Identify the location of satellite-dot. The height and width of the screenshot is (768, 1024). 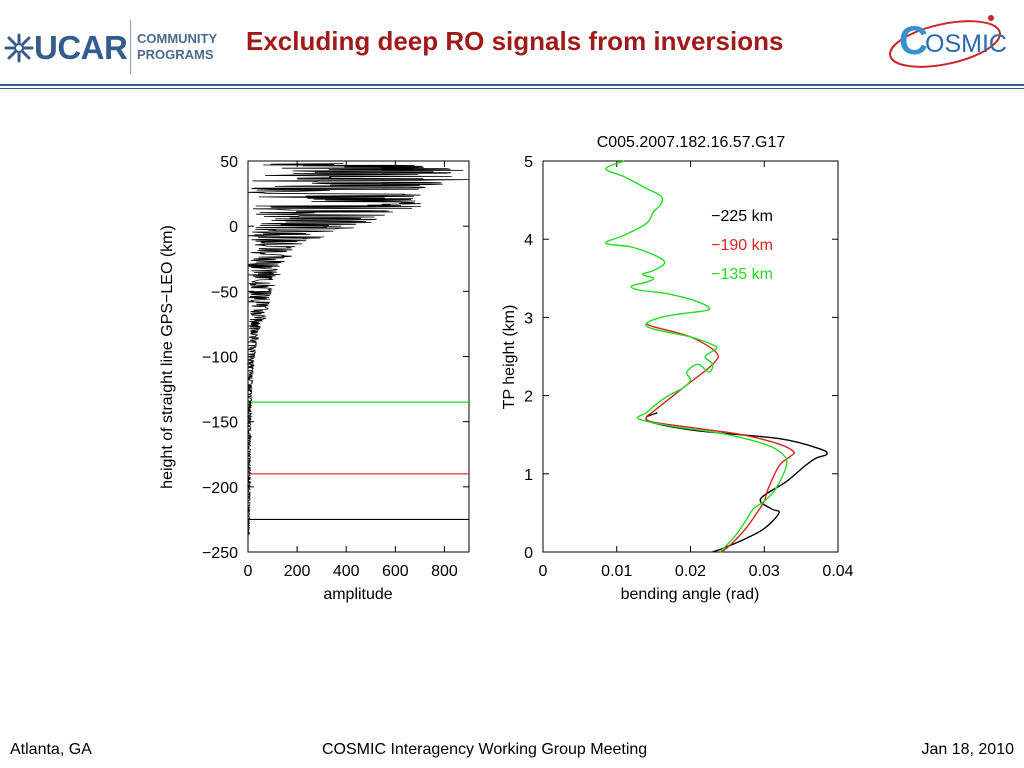
(991, 18).